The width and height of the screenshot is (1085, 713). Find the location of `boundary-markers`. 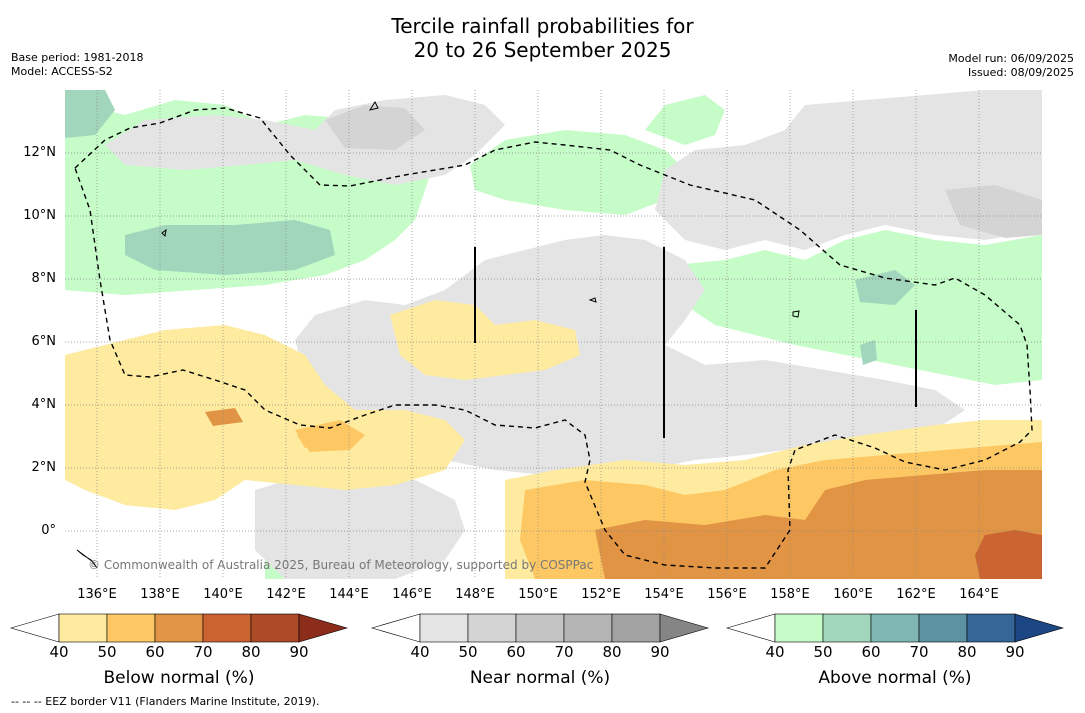

boundary-markers is located at coordinates (695, 342).